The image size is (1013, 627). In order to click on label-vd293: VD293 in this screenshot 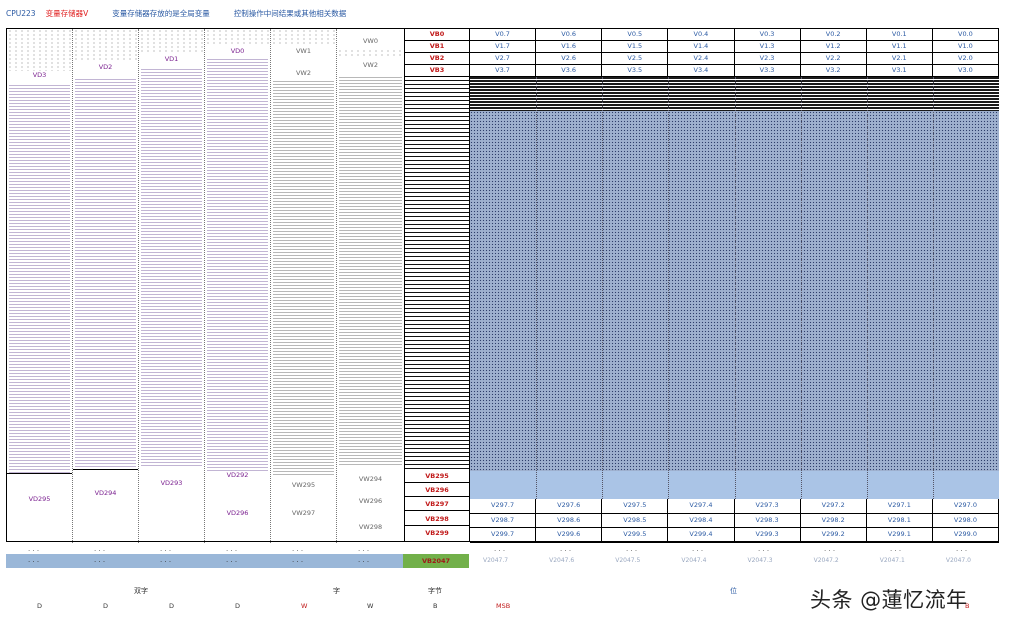, I will do `click(171, 483)`.